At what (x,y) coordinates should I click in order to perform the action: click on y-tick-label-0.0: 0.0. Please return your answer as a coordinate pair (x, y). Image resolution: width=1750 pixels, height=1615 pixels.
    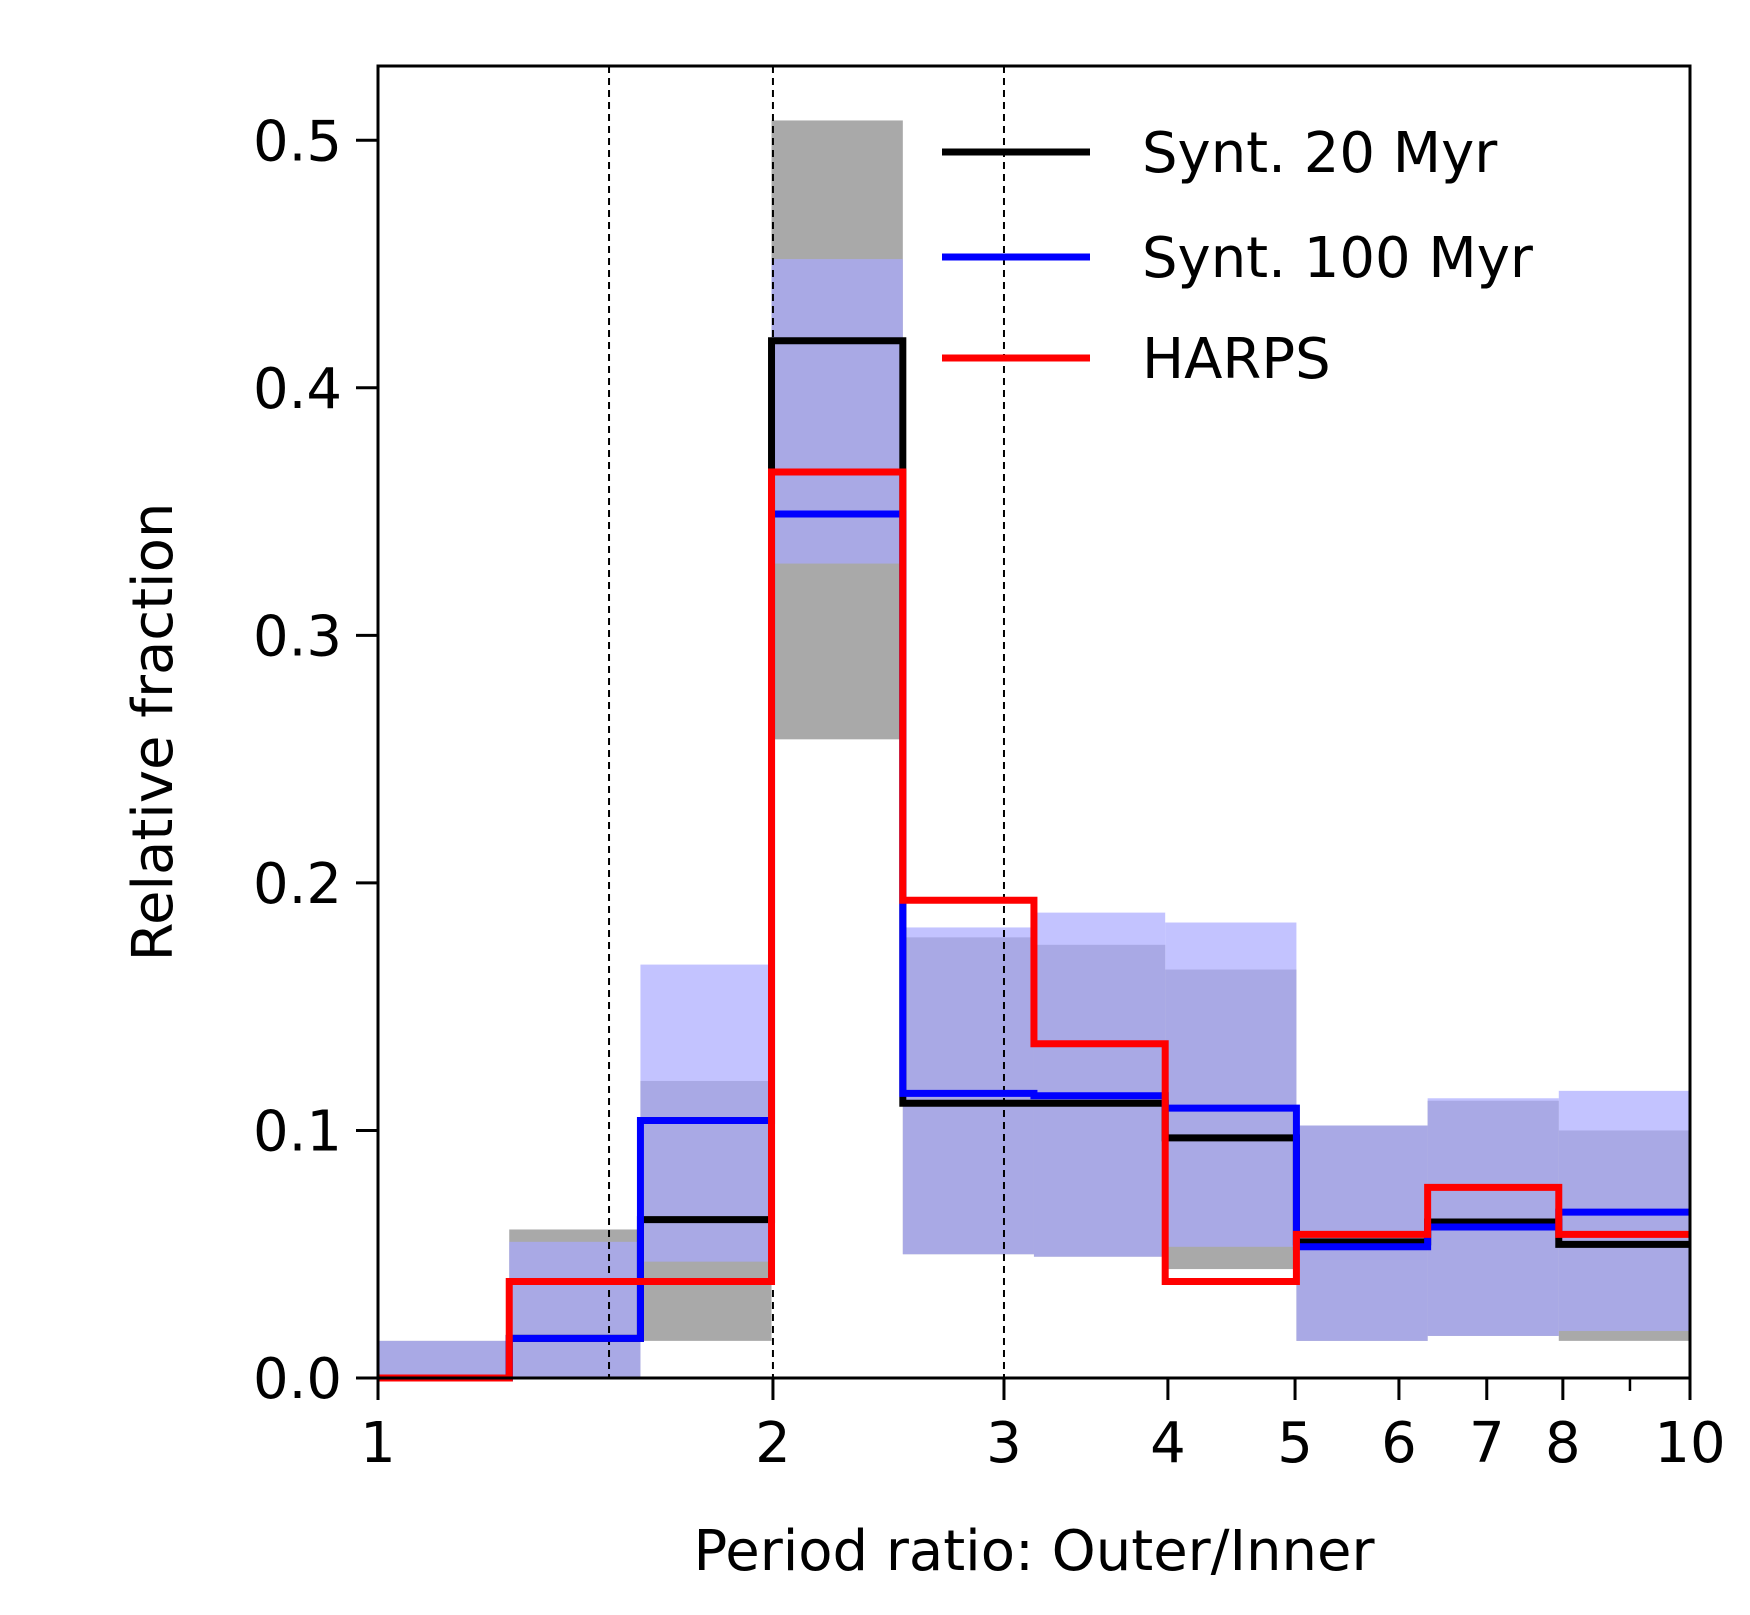
    Looking at the image, I should click on (297, 1379).